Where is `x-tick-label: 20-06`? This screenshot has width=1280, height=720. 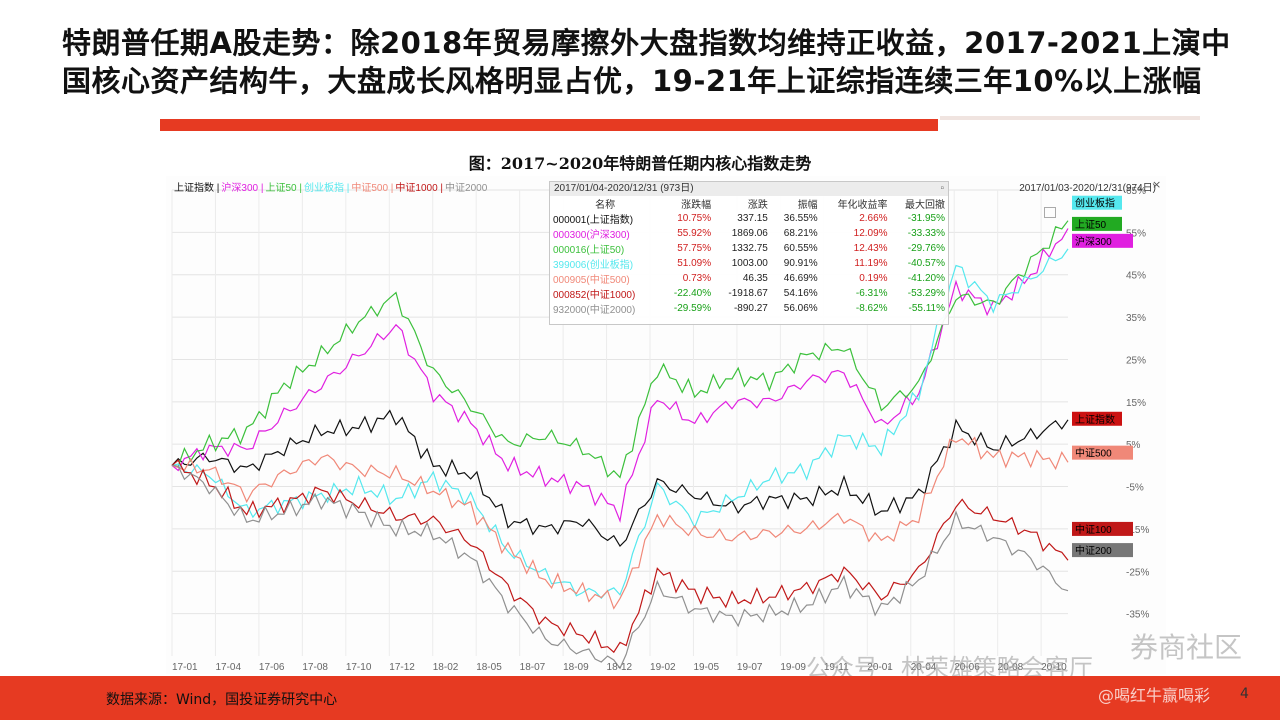
x-tick-label: 20-06 is located at coordinates (967, 667).